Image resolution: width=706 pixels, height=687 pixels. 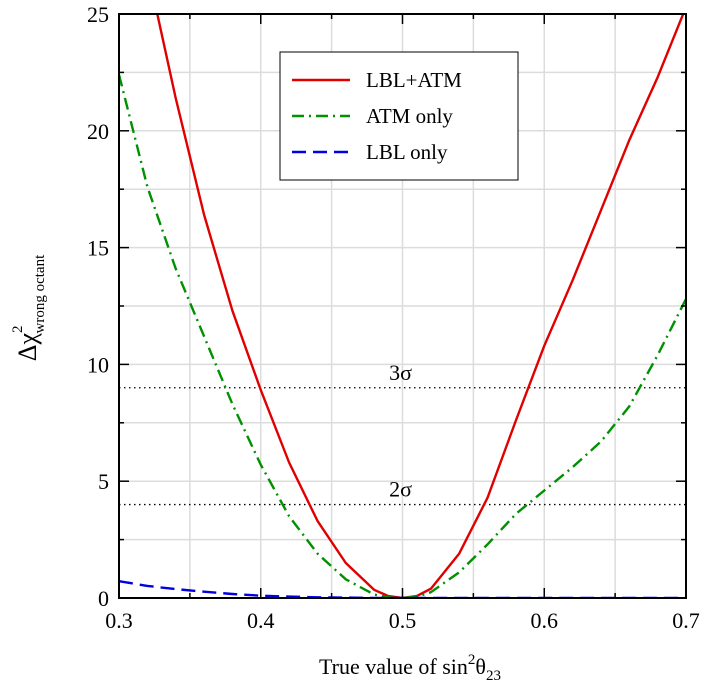 What do you see at coordinates (40, 294) in the screenshot?
I see `y-axis-title-sub: wrong octant` at bounding box center [40, 294].